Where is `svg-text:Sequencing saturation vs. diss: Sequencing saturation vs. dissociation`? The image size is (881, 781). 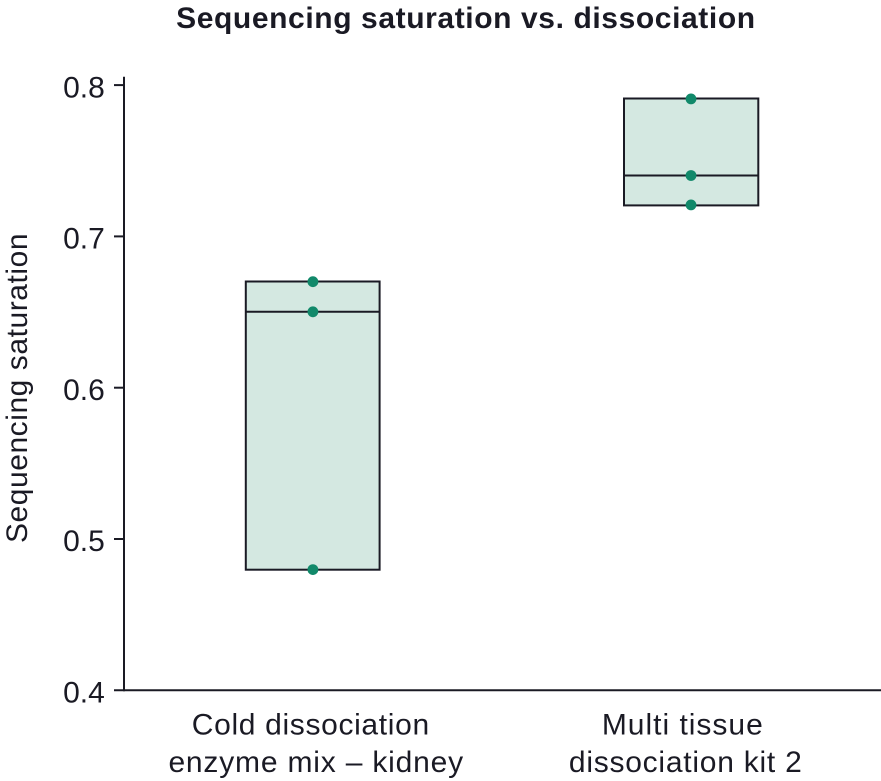
svg-text:Sequencing saturation vs. diss: Sequencing saturation vs. dissociation is located at coordinates (466, 18).